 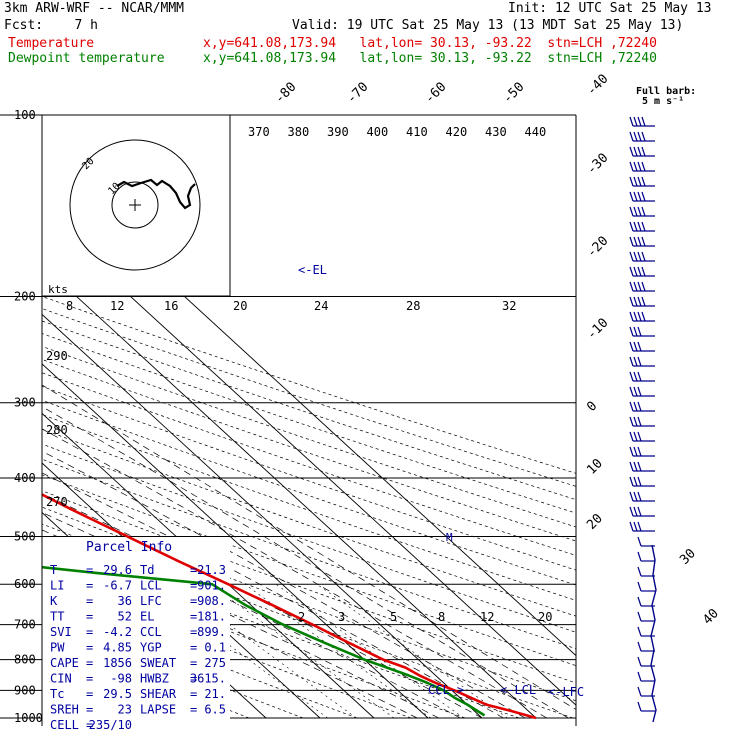 I want to click on mixing-ratio-label: 24, so click(x=321, y=306).